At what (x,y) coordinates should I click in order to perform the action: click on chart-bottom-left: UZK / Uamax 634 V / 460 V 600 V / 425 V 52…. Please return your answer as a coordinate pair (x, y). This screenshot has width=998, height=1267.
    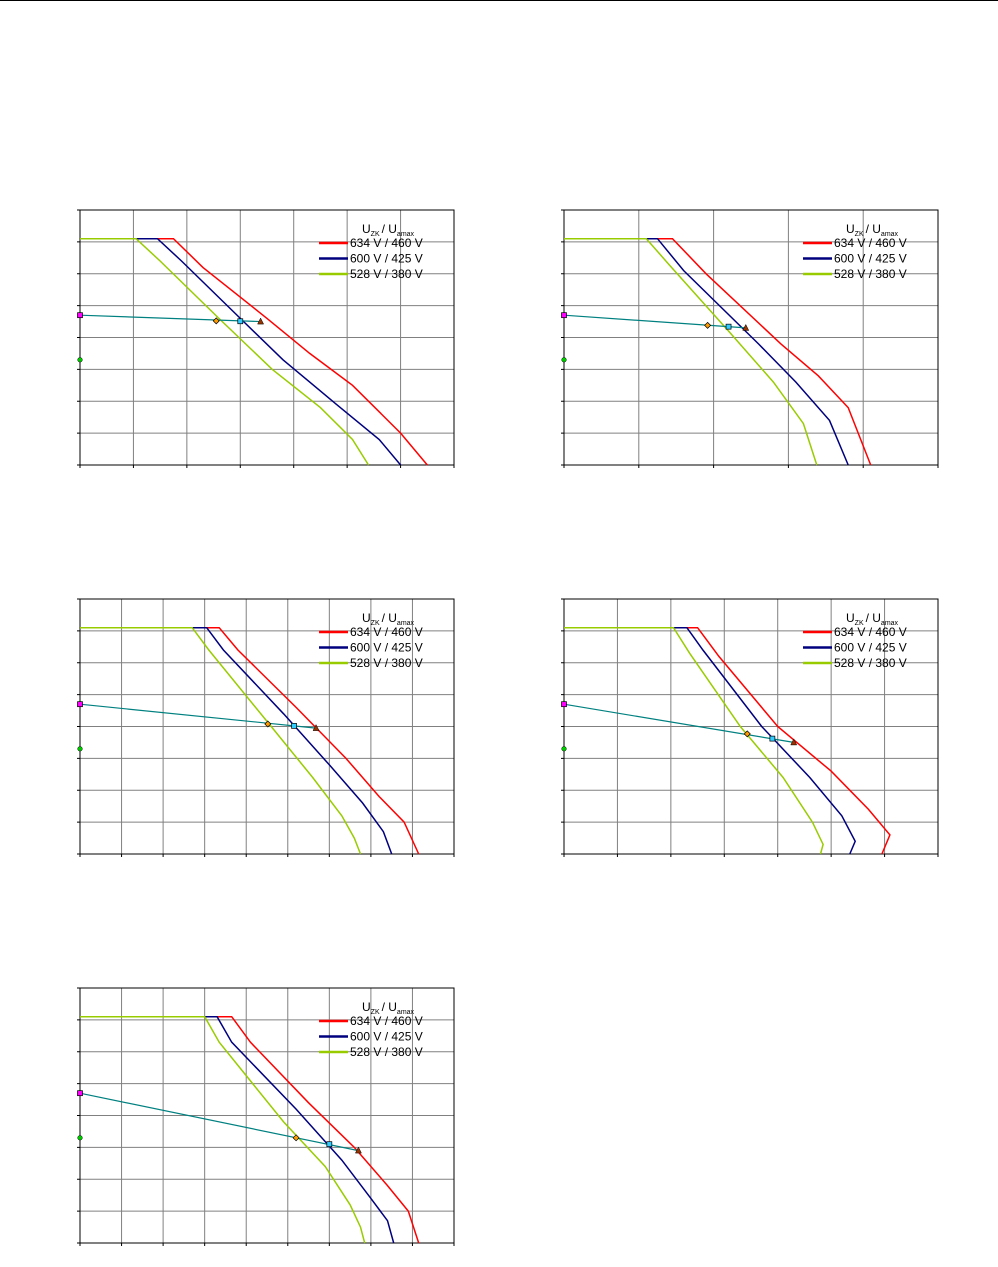
    Looking at the image, I should click on (266, 1116).